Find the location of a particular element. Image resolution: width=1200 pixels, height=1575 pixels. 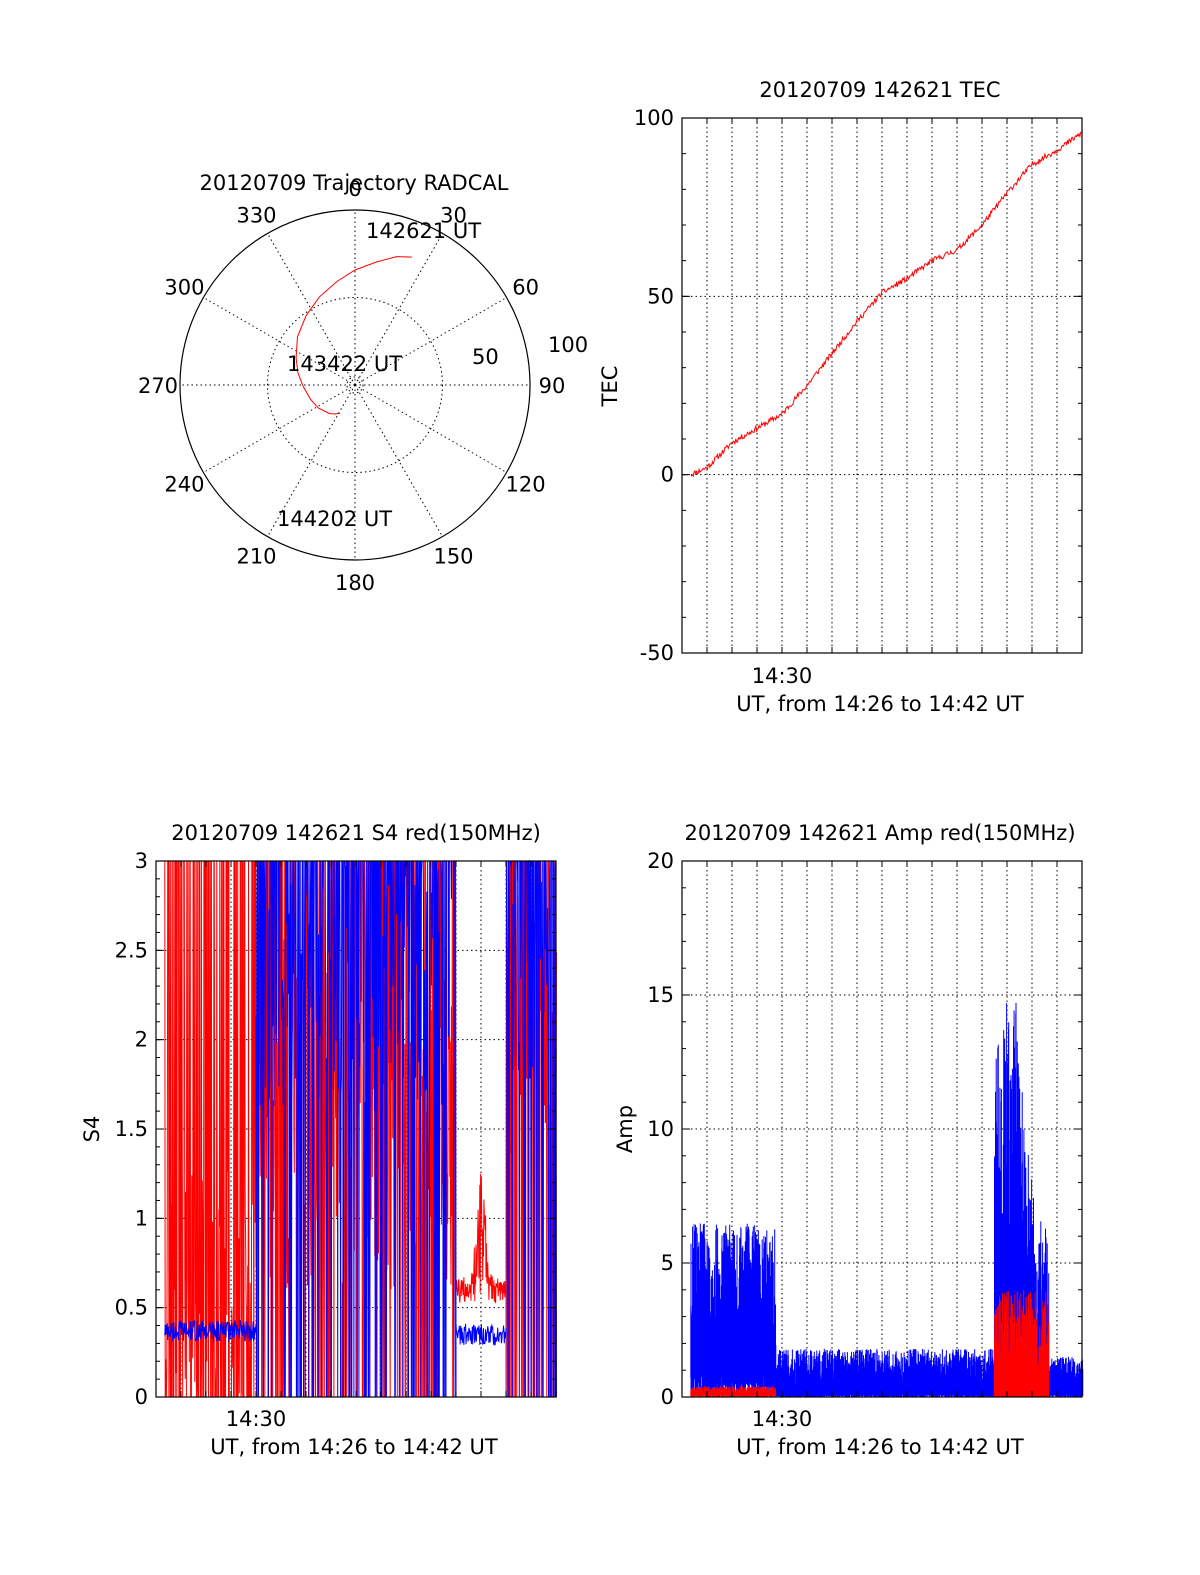

azimuth-label-330: 330 is located at coordinates (256, 215).